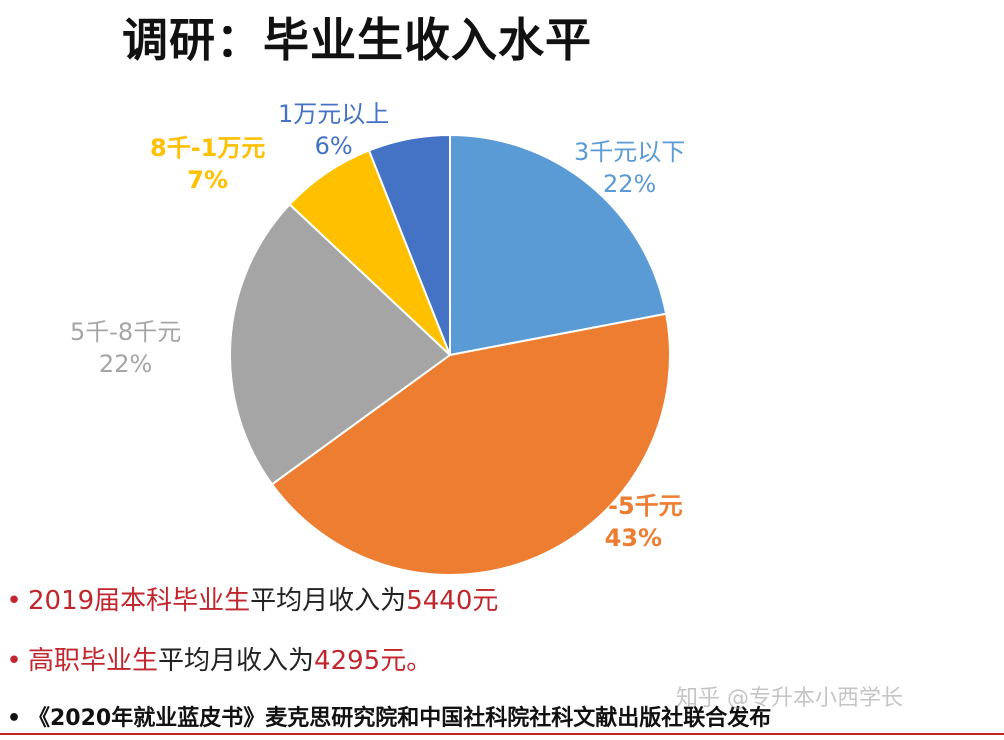 This screenshot has width=1004, height=740. Describe the element at coordinates (633, 522) in the screenshot. I see `pie-label-1: 千-5千元 43%` at that location.